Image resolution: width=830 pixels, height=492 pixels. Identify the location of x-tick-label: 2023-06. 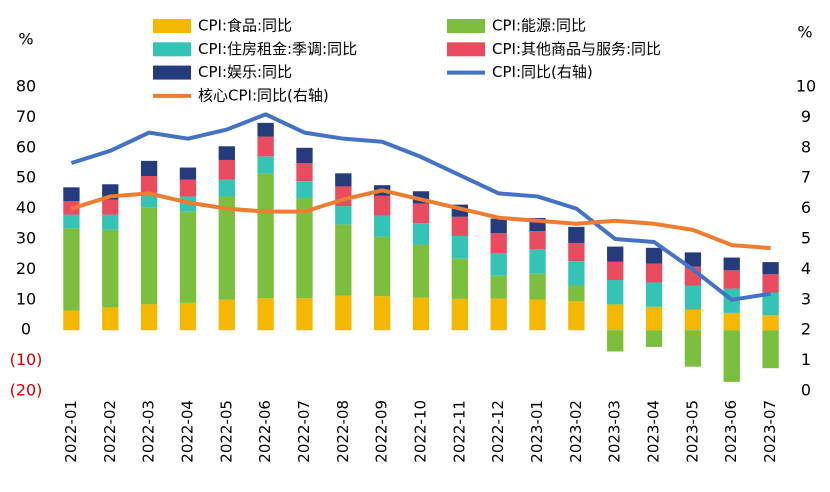
(731, 431).